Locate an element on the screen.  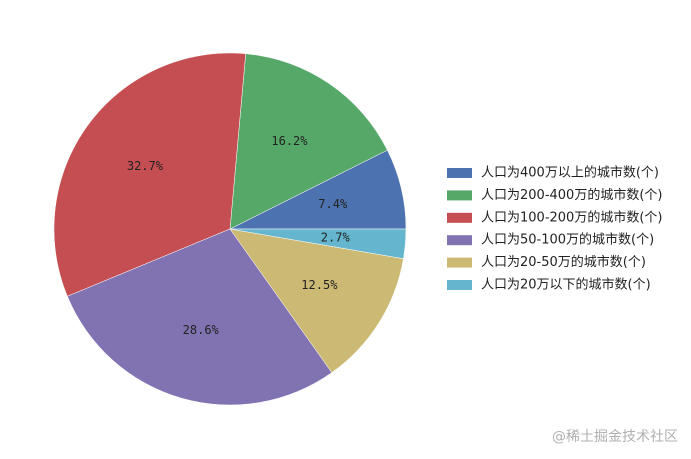
legend-label: 人口为20万以下的城市数(个) is located at coordinates (566, 285).